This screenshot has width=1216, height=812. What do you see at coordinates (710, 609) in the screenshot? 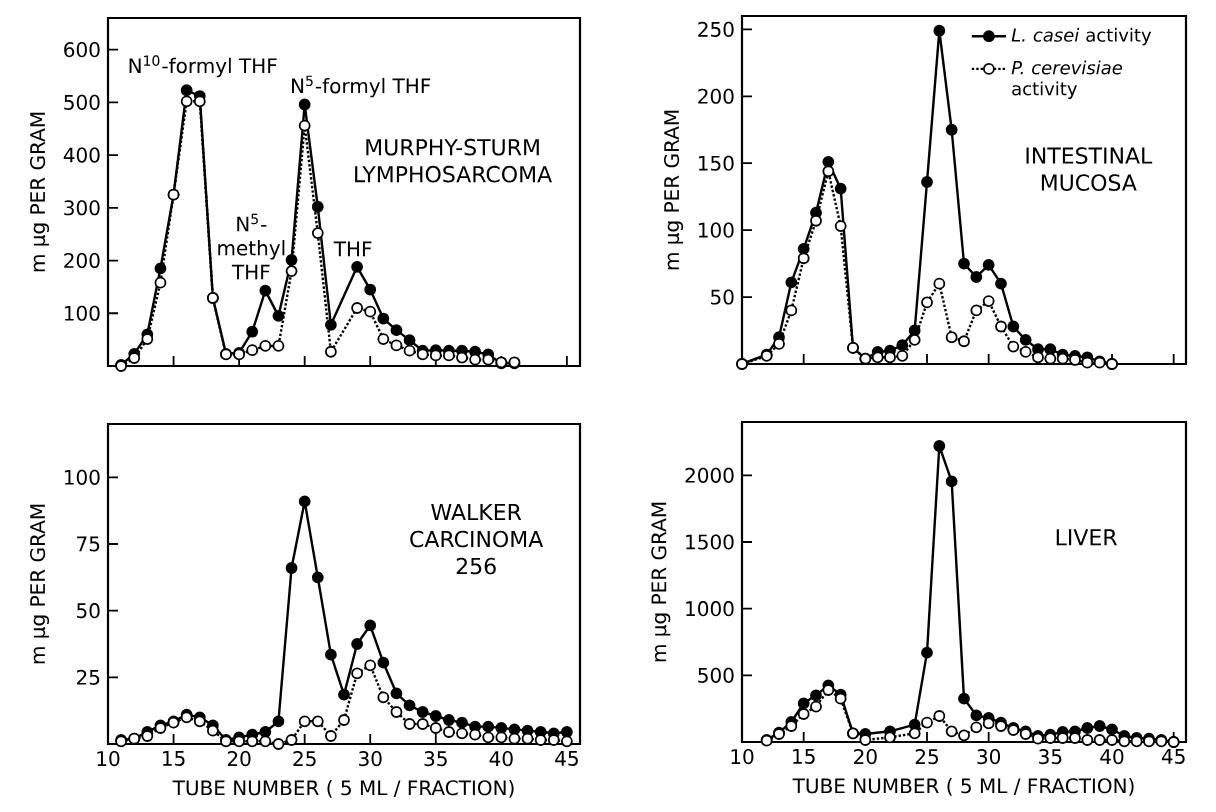
I see `y-tick-label: 1000` at bounding box center [710, 609].